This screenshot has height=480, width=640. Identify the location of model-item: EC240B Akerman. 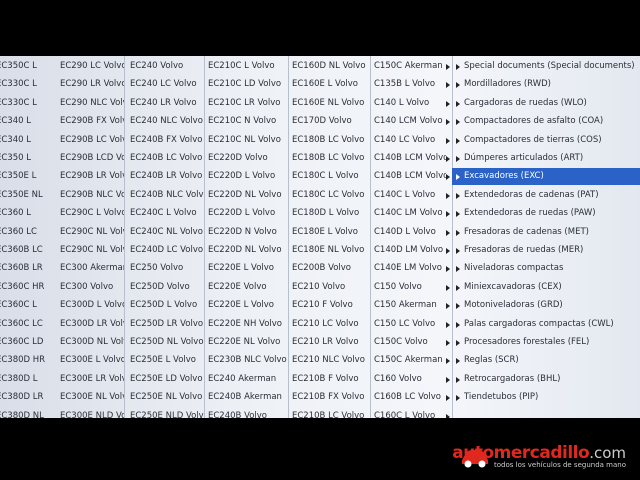
(245, 397).